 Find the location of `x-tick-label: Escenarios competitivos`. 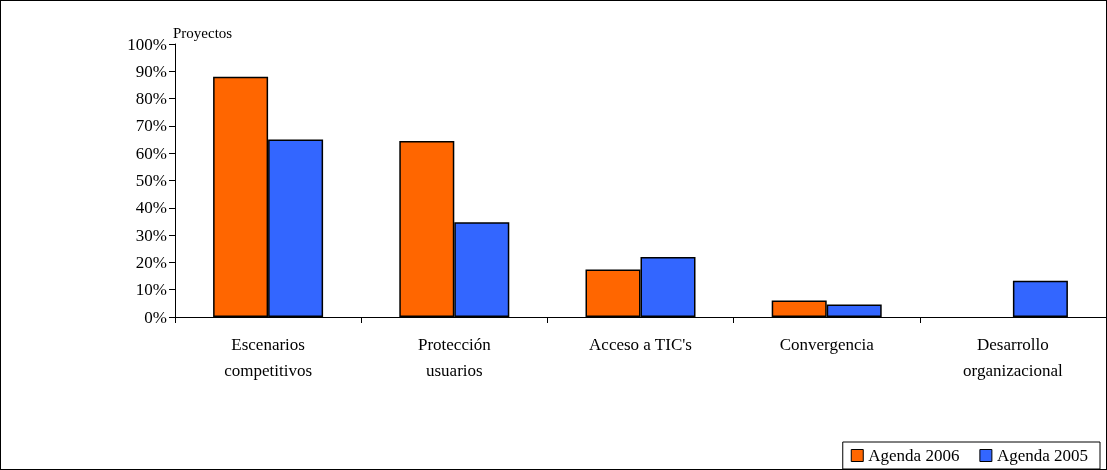

x-tick-label: Escenarios competitivos is located at coordinates (268, 357).